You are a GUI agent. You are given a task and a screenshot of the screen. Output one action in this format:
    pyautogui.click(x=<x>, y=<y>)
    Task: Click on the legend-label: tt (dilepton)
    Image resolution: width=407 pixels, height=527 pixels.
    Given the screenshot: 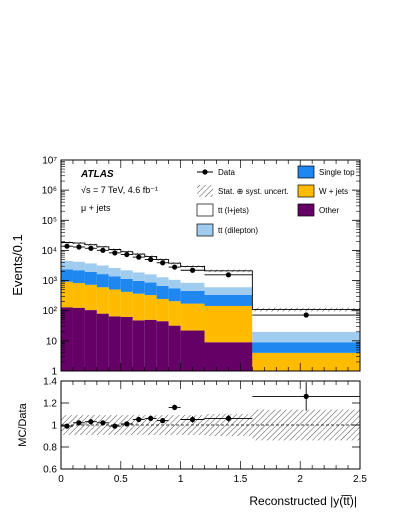 What is the action you would take?
    pyautogui.click(x=238, y=230)
    